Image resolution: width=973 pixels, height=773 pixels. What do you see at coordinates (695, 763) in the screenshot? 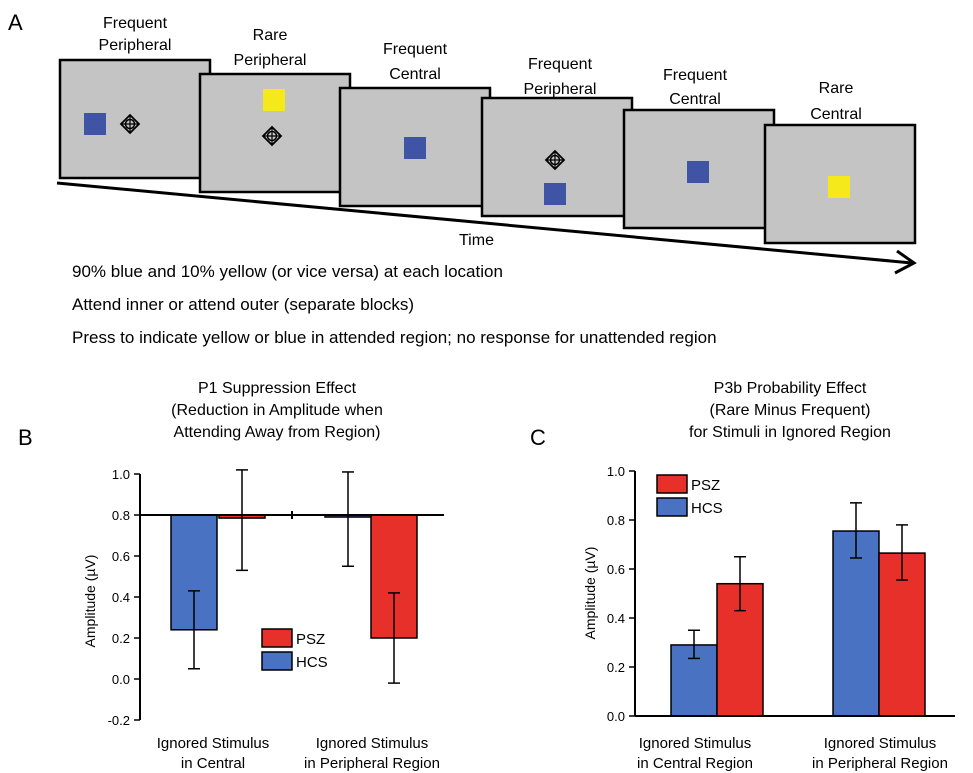
I see `x-category-label: in Central Region` at bounding box center [695, 763].